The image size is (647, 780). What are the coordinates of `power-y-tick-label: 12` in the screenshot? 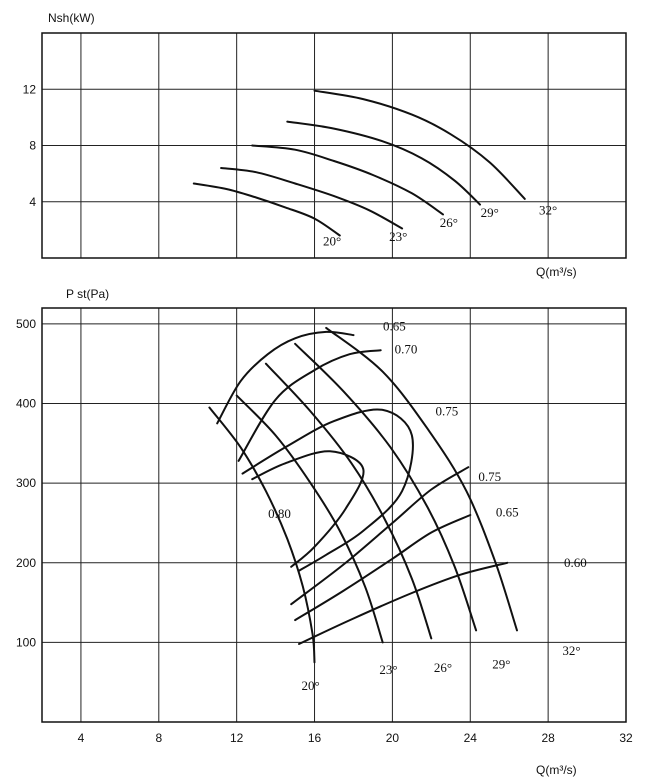 It's located at (30, 89).